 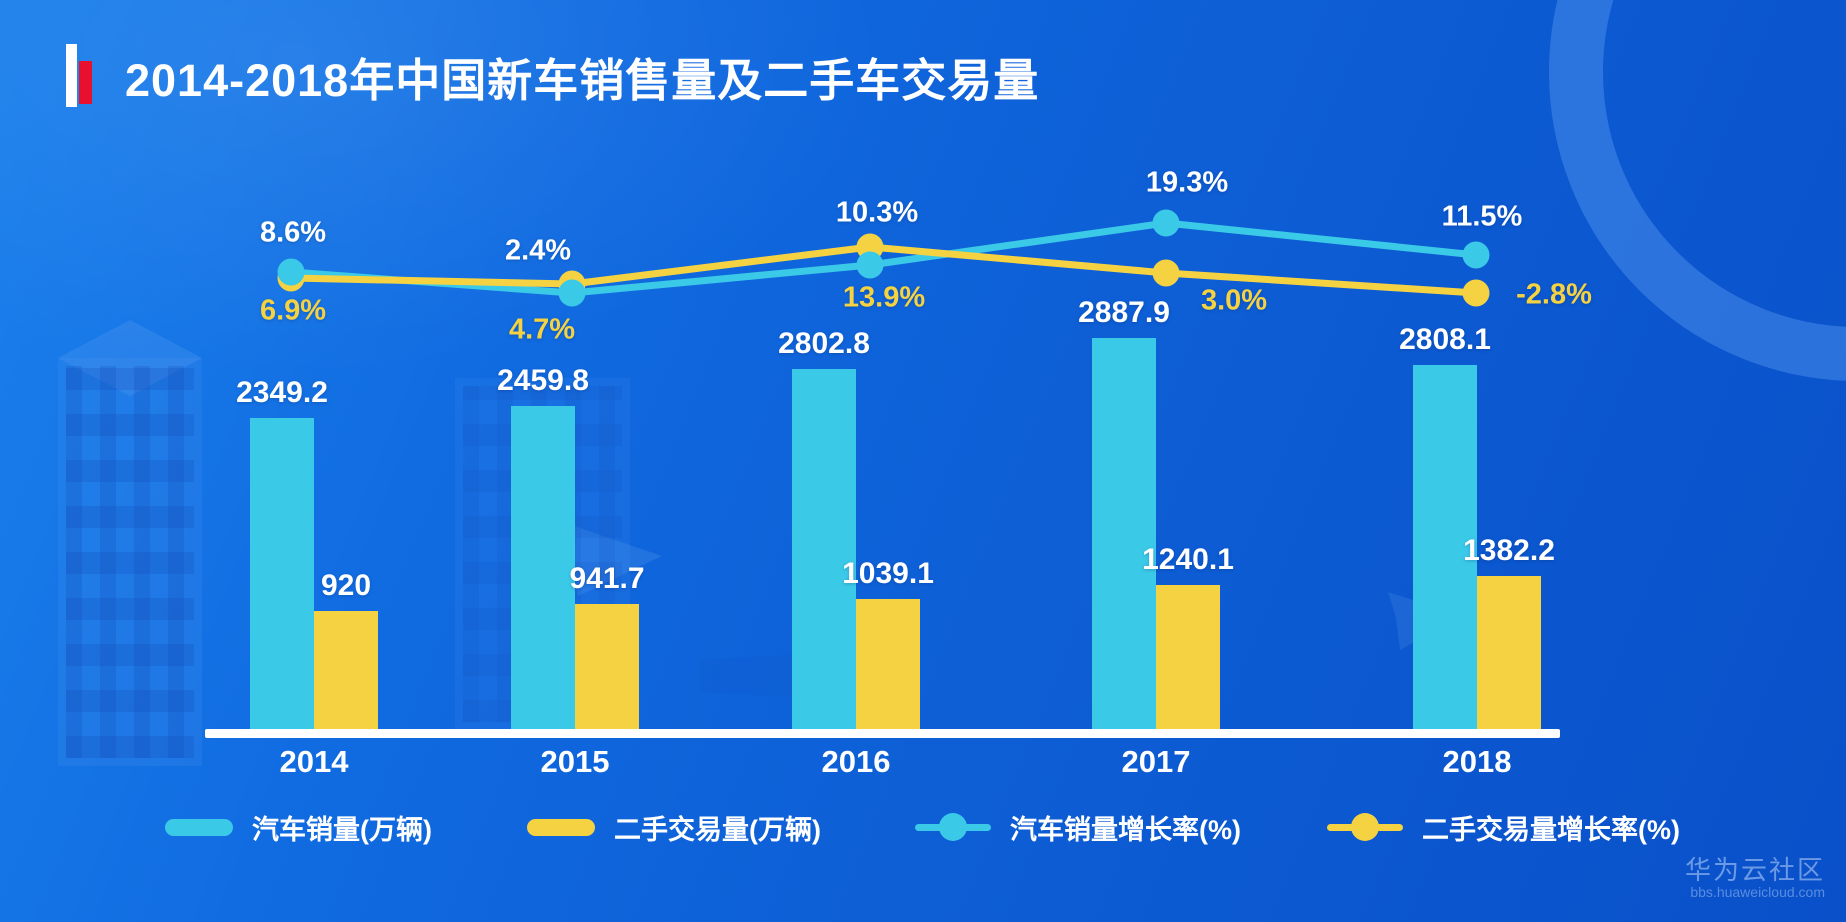 What do you see at coordinates (314, 761) in the screenshot?
I see `x-axis-tick-2014: 2014` at bounding box center [314, 761].